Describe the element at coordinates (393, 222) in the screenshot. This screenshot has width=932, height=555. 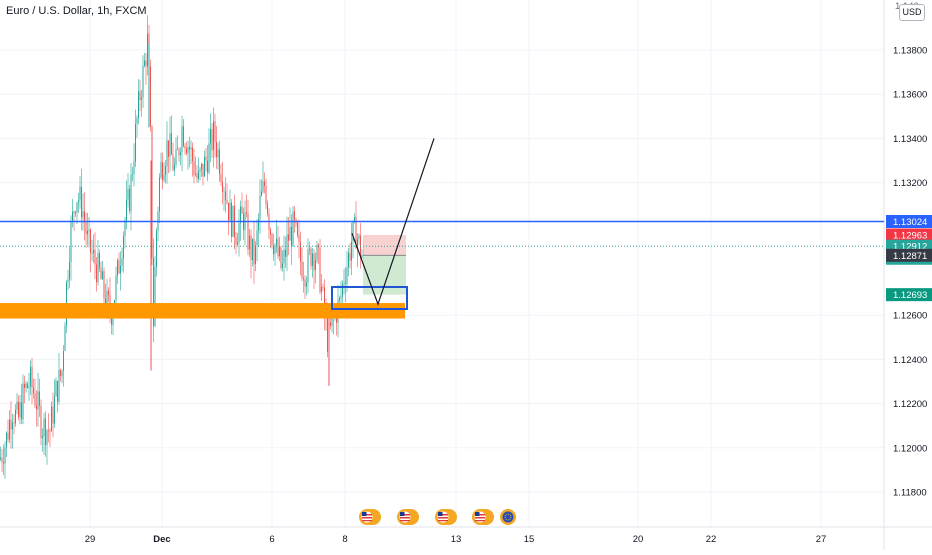
I see `projection-path` at that location.